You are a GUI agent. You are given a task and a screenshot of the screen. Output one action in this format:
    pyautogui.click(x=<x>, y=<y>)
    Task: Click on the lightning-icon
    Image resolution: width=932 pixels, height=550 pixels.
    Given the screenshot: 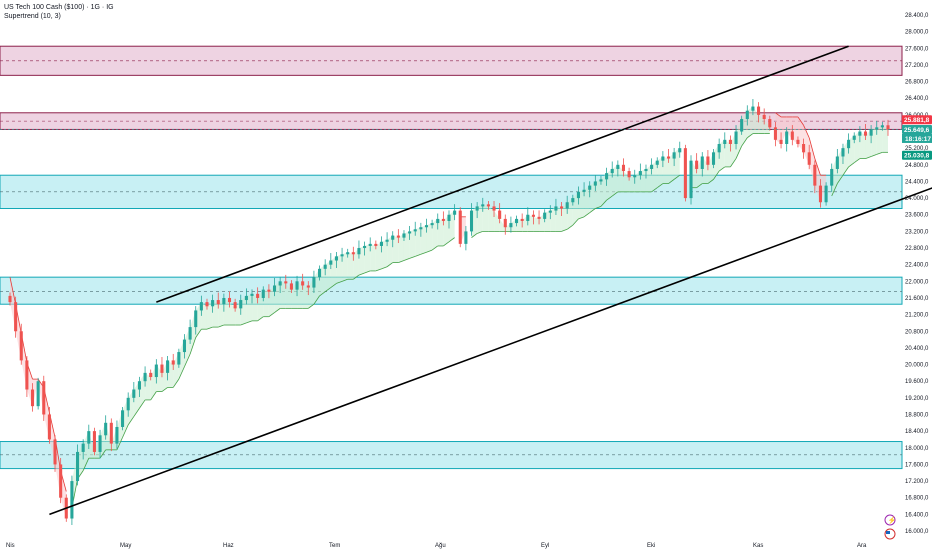 What is the action you would take?
    pyautogui.click(x=890, y=520)
    